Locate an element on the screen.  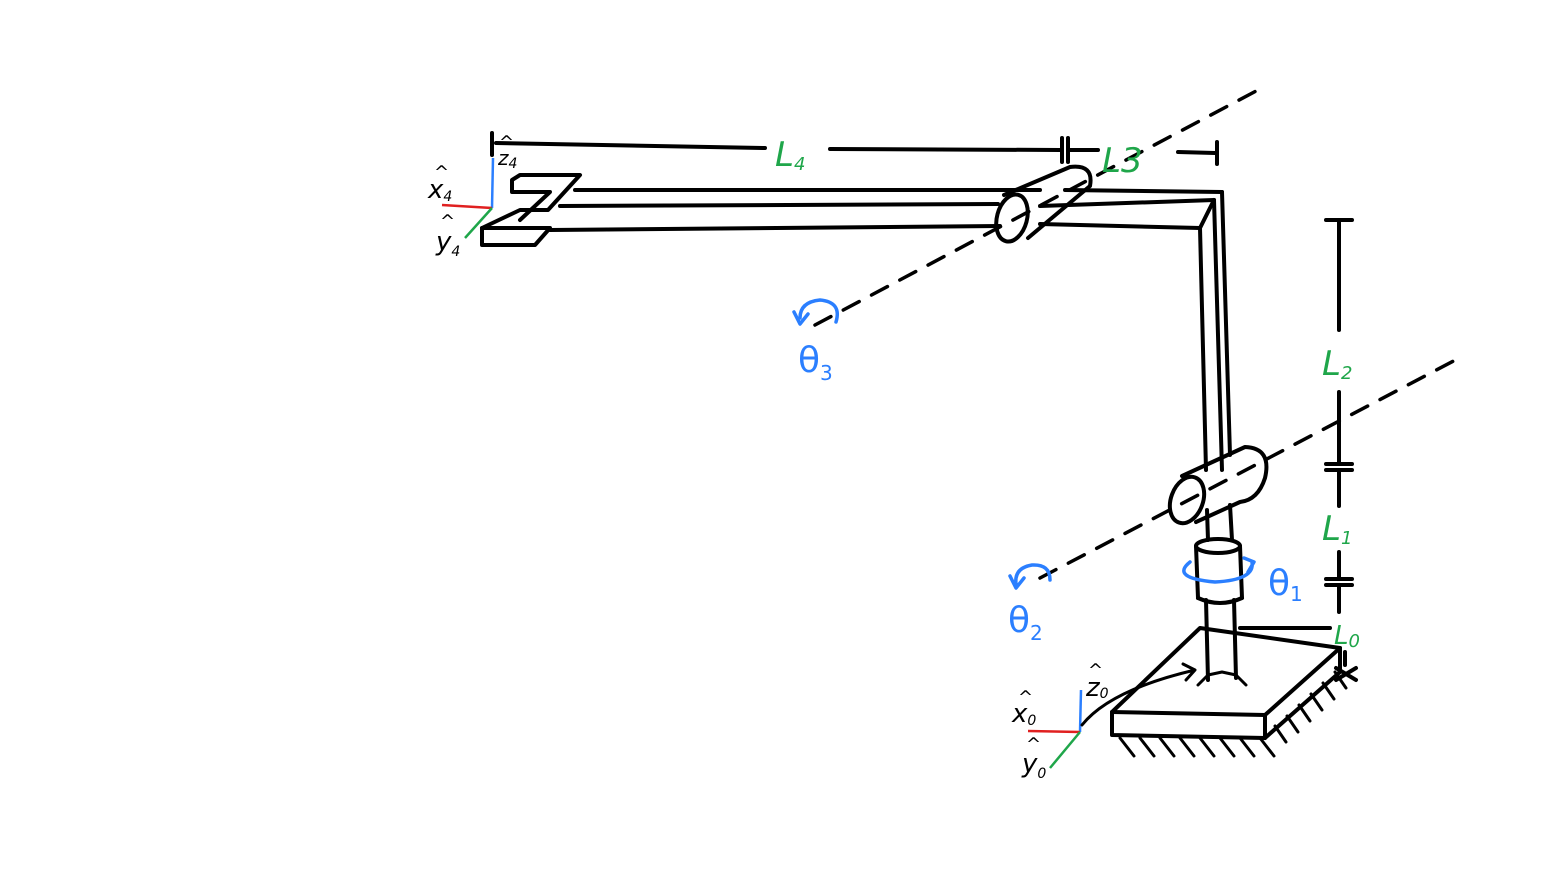
dimension-l3 is located at coordinates (1142, 151).